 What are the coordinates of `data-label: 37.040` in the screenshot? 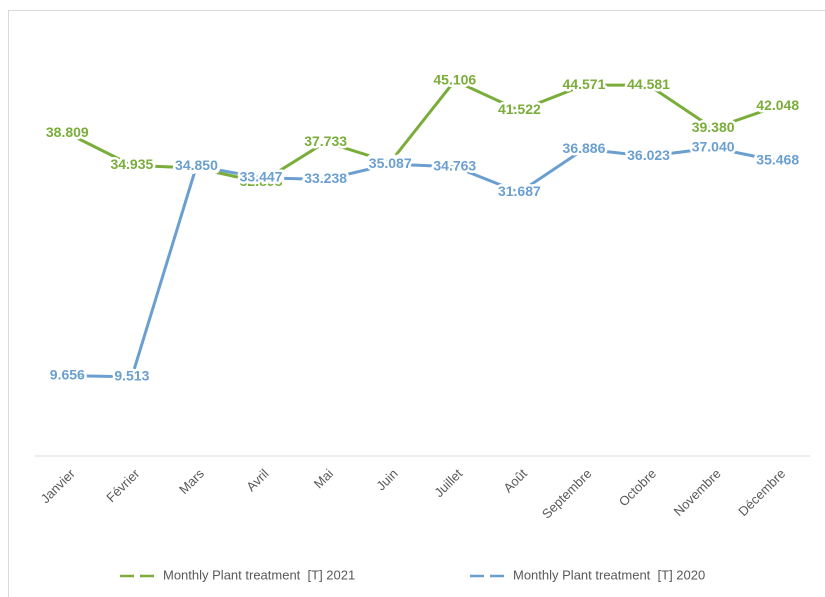 It's located at (713, 147).